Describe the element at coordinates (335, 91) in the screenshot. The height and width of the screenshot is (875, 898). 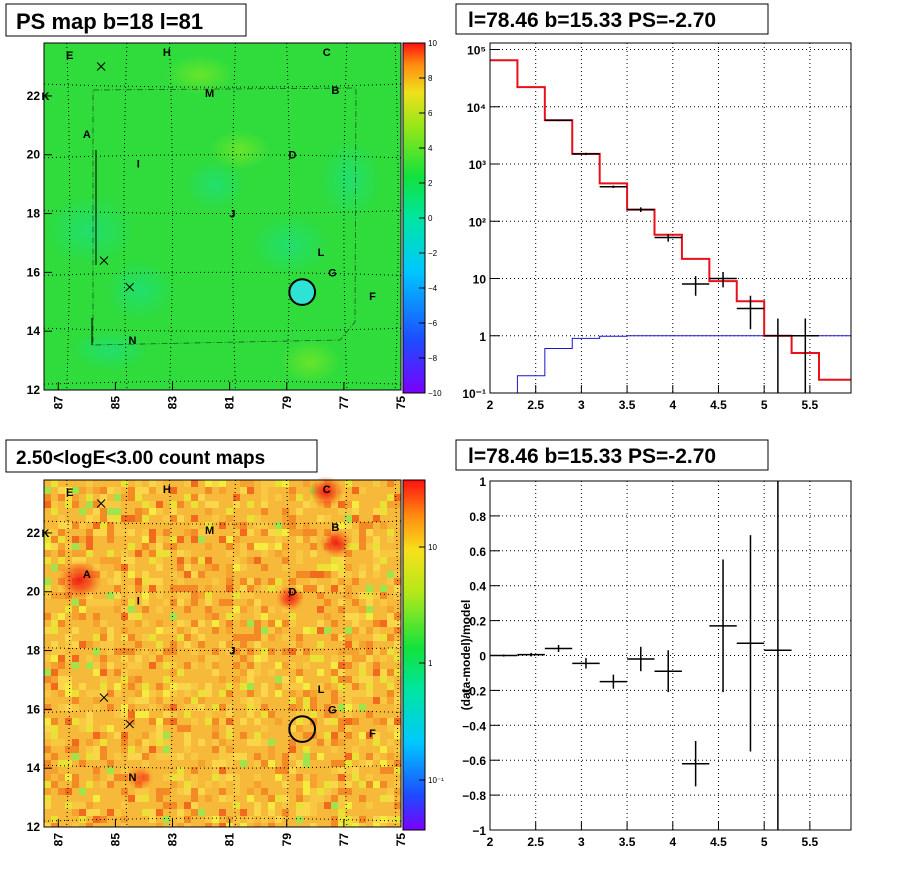
I see `source-label-B: B` at that location.